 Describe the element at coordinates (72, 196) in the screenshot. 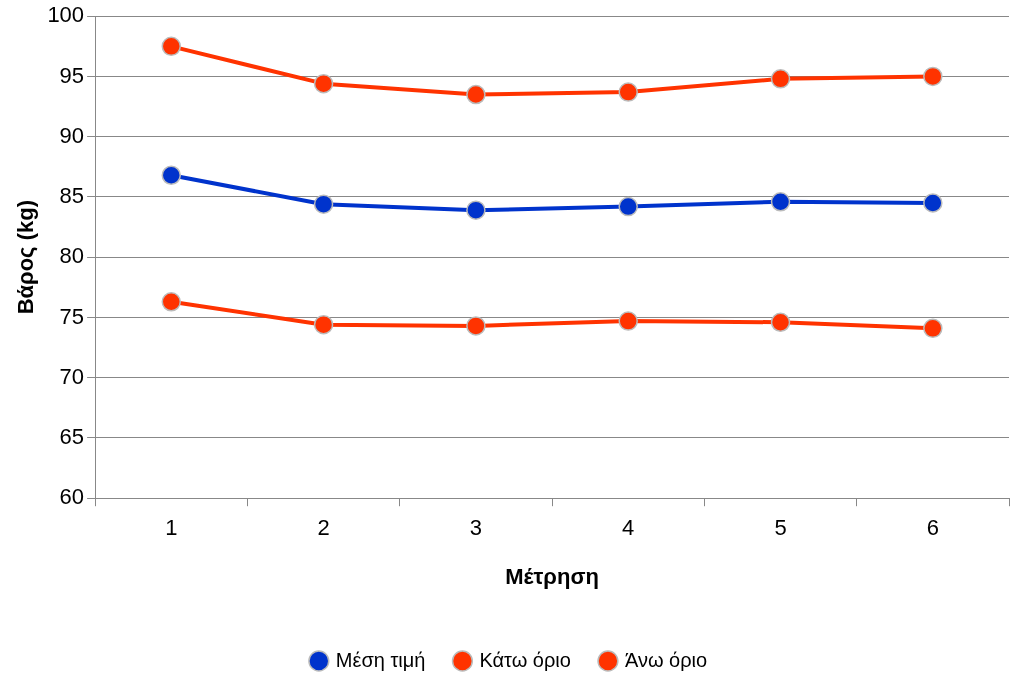

I see `y-tick-label: 85` at that location.